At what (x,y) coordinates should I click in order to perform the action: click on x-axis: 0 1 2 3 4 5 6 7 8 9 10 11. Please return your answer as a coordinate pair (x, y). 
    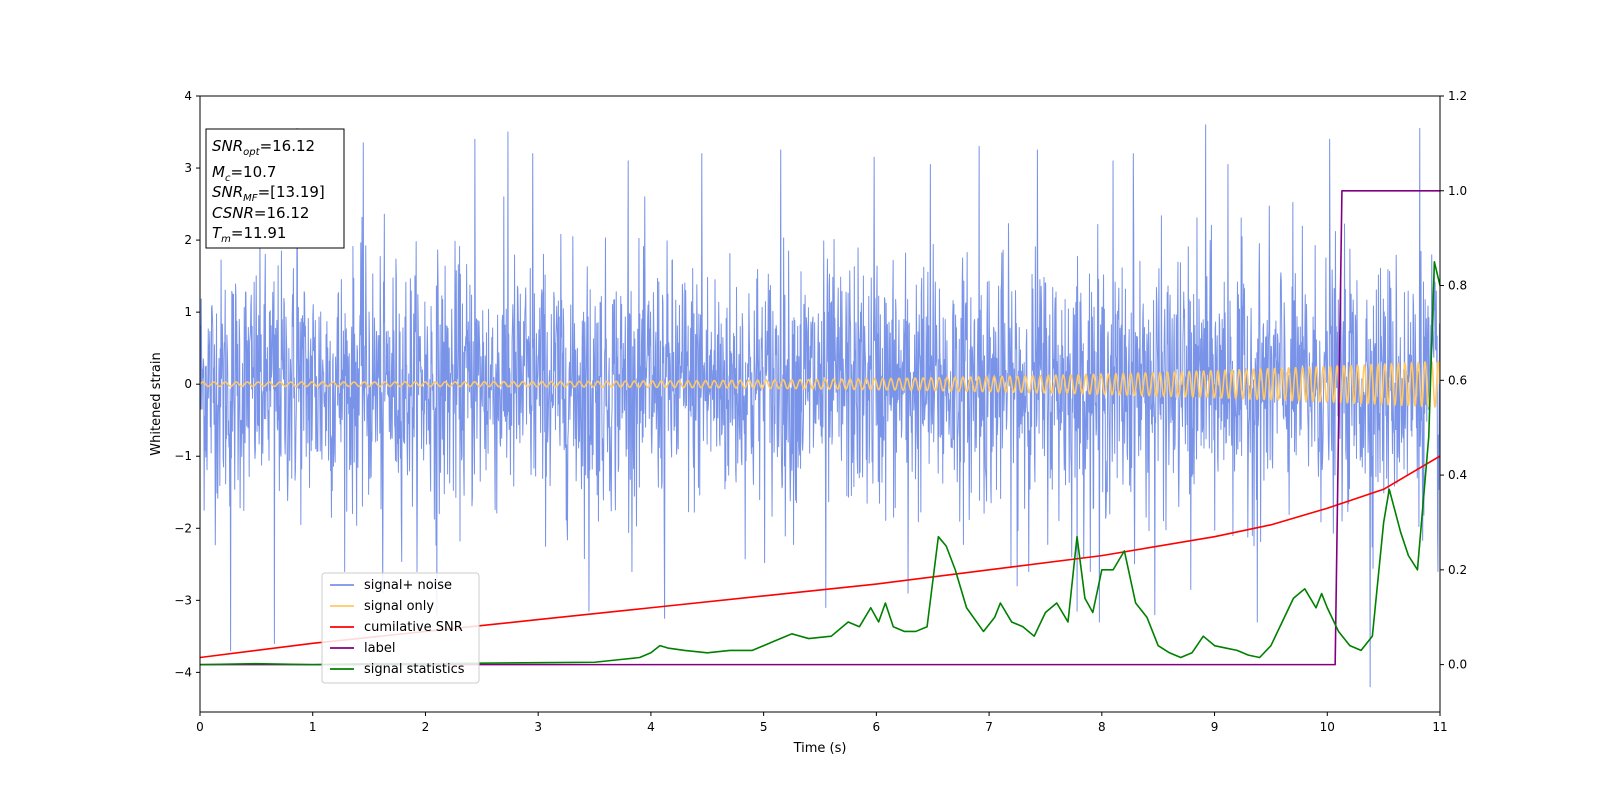
    Looking at the image, I should click on (822, 723).